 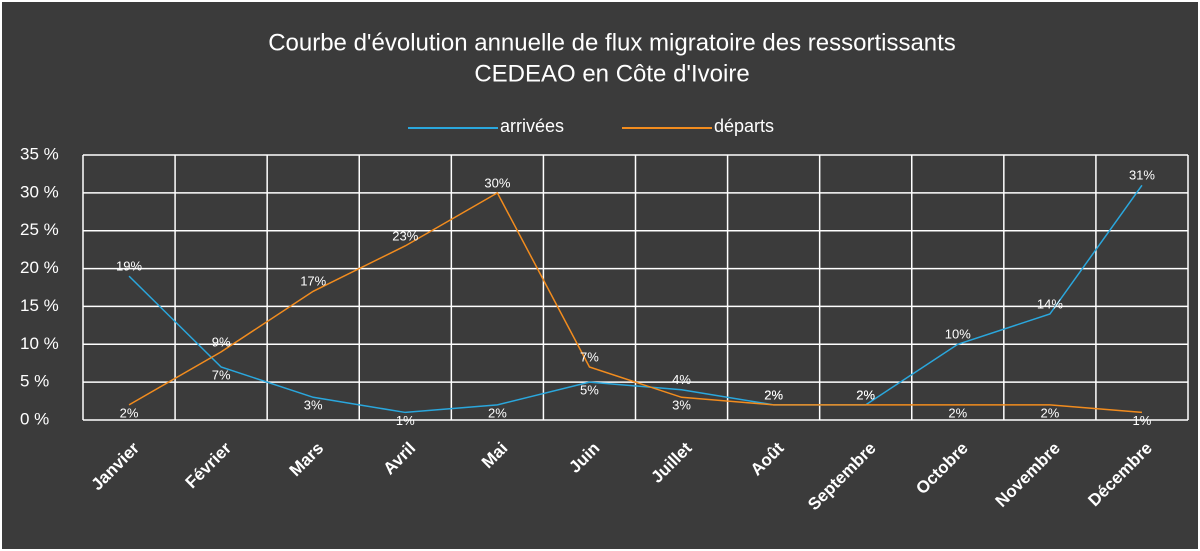 What do you see at coordinates (34, 381) in the screenshot?
I see `y-tick-label: 5 %` at bounding box center [34, 381].